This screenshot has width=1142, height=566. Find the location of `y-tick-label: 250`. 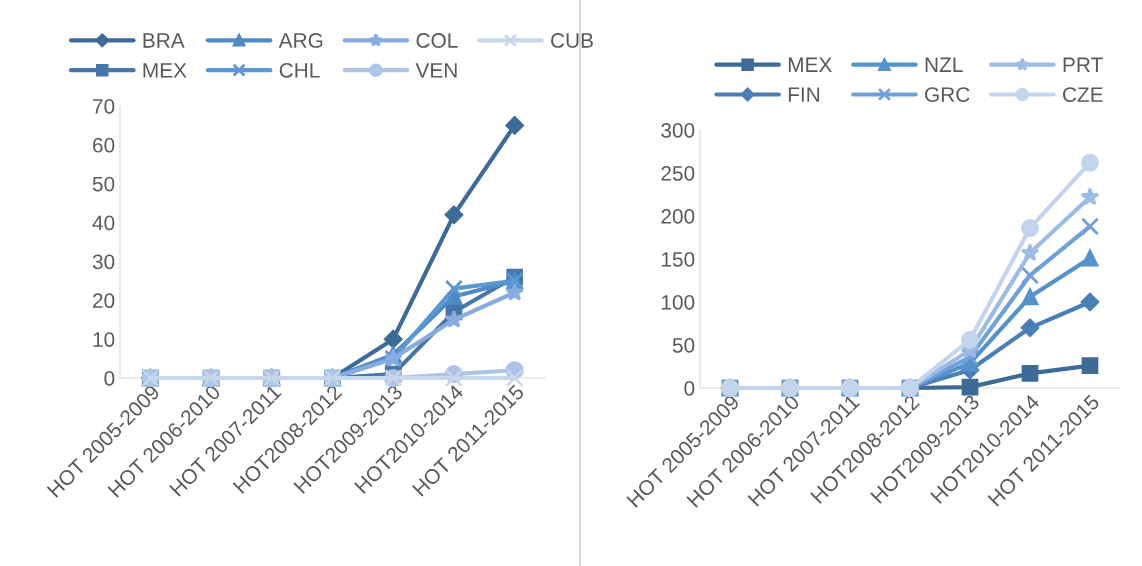

y-tick-label: 250 is located at coordinates (678, 173).